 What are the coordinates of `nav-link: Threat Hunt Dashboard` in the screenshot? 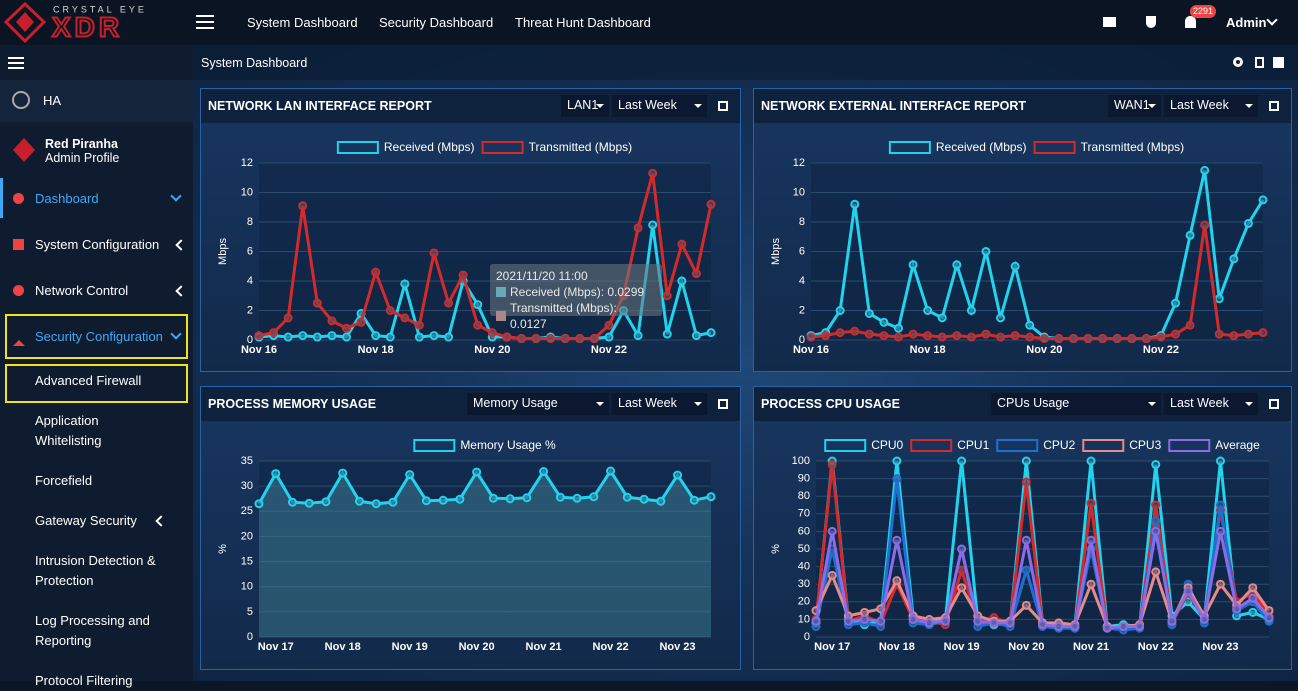 It's located at (583, 22).